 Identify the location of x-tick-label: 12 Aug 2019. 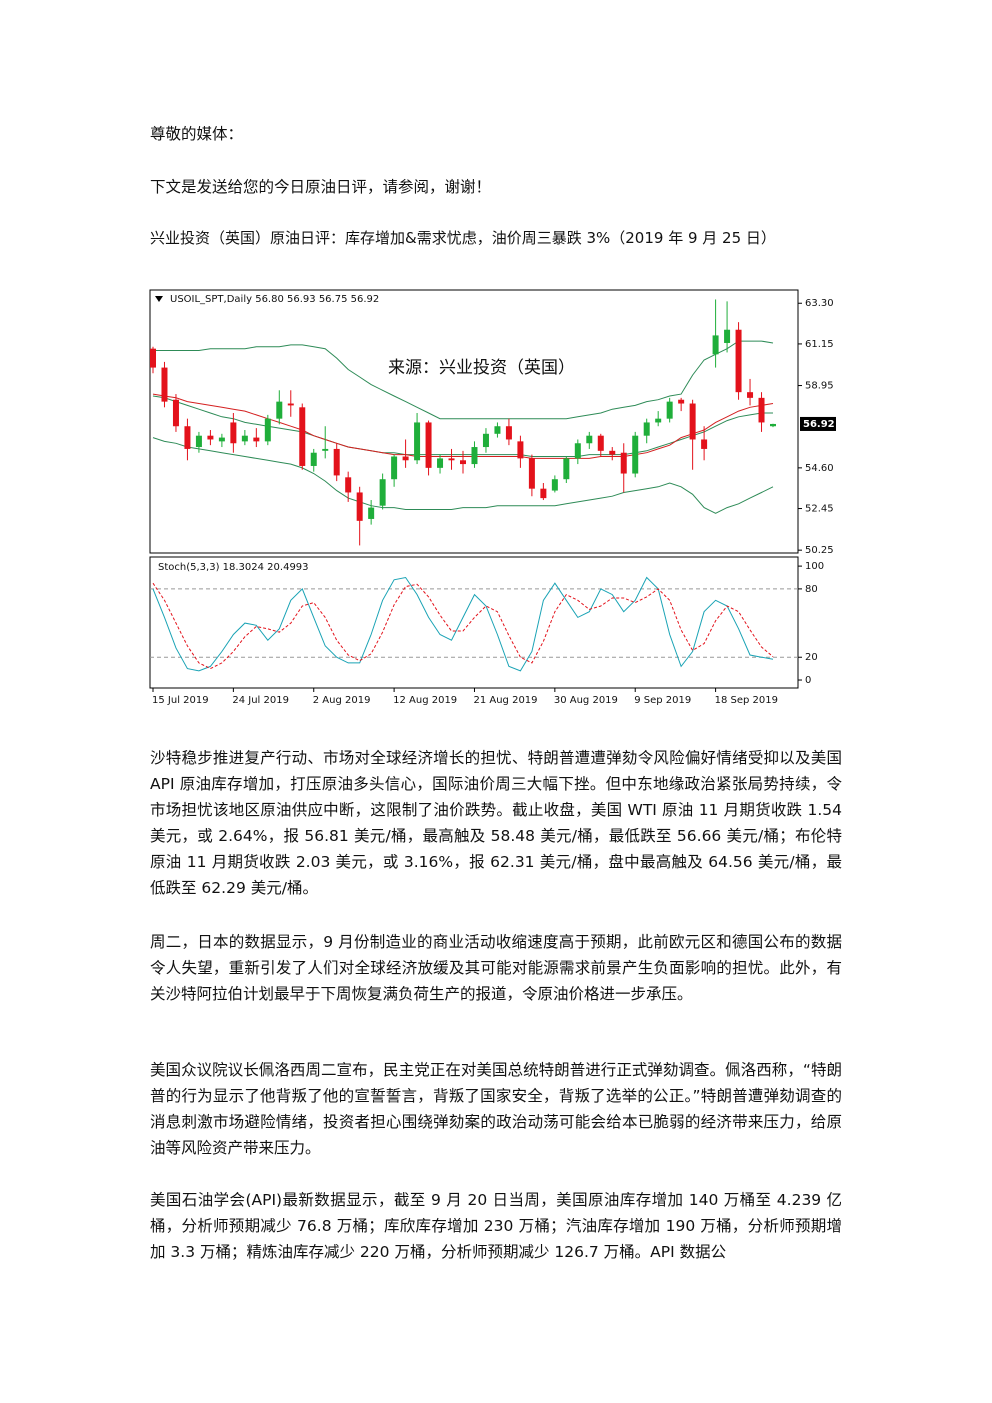
(425, 700).